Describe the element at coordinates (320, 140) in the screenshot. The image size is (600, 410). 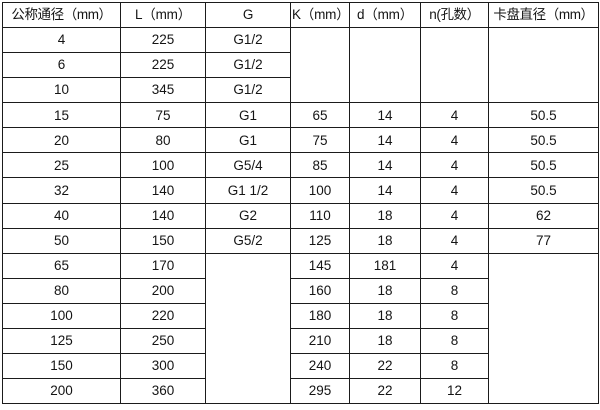
I see `cell-k: 75` at that location.